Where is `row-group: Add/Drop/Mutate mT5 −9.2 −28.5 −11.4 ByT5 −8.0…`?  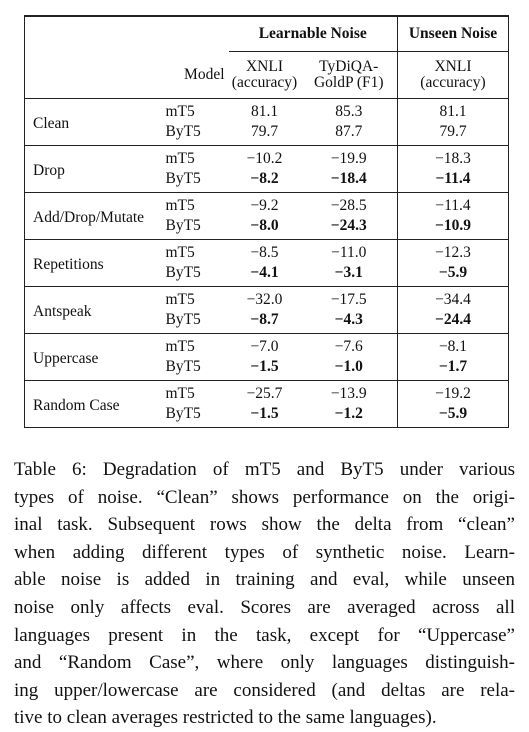
row-group: Add/Drop/Mutate mT5 −9.2 −28.5 −11.4 ByT5 −8.0… is located at coordinates (266, 216).